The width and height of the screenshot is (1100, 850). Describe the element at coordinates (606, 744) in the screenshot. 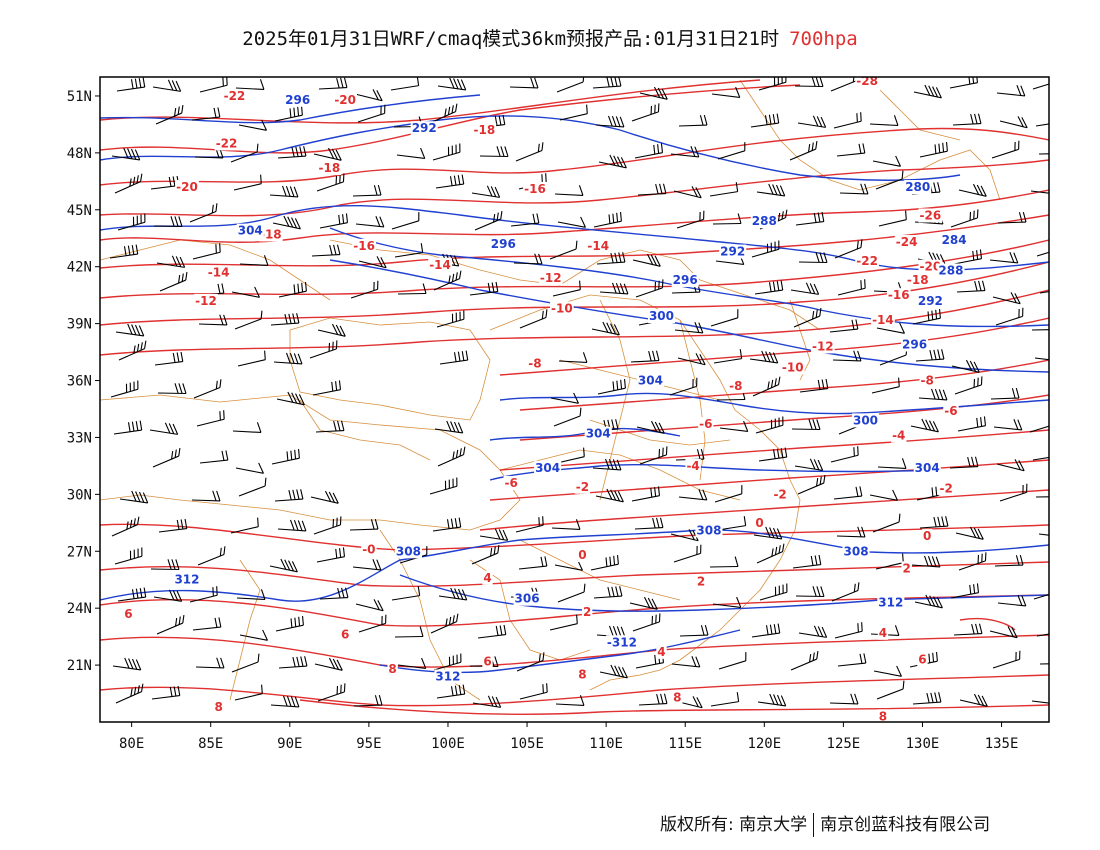

I see `lon-tick-label: 110E` at that location.